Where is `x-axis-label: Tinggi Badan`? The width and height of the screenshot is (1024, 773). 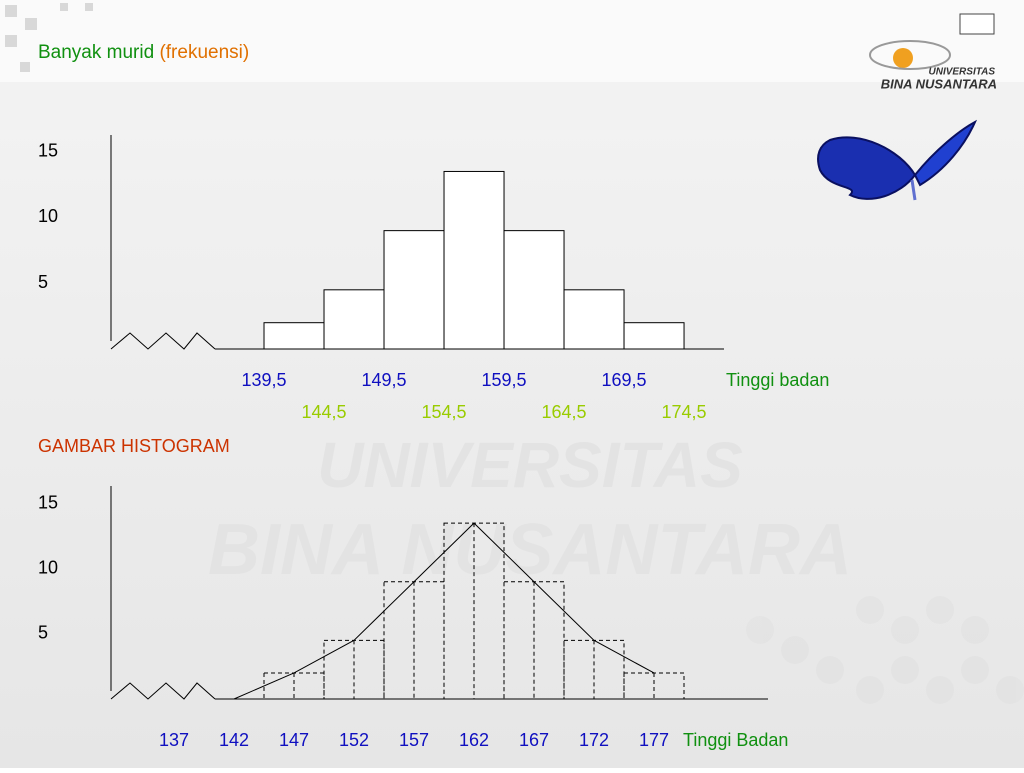 x-axis-label: Tinggi Badan is located at coordinates (735, 740).